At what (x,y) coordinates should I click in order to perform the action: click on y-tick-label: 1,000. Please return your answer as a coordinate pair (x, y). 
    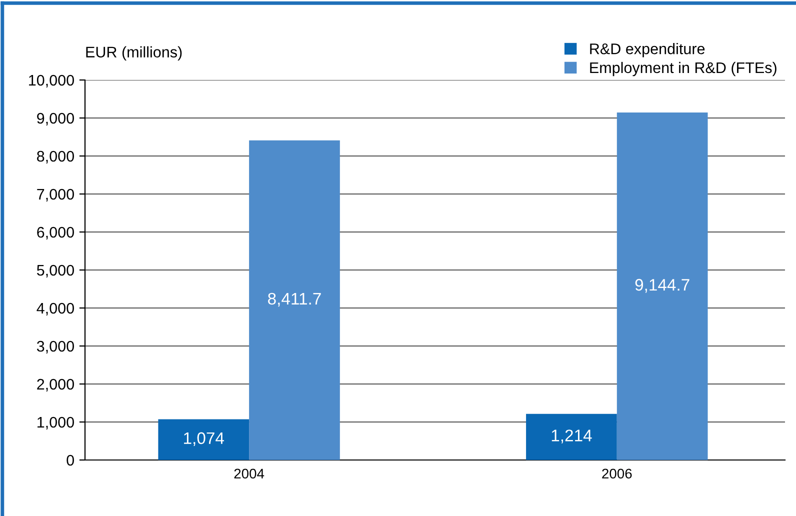
    Looking at the image, I should click on (56, 423).